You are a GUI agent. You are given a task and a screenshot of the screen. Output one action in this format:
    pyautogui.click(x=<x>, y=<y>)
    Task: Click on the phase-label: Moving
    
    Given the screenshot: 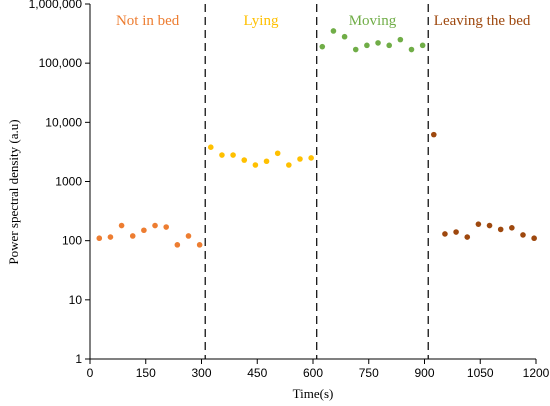 What is the action you would take?
    pyautogui.click(x=373, y=21)
    